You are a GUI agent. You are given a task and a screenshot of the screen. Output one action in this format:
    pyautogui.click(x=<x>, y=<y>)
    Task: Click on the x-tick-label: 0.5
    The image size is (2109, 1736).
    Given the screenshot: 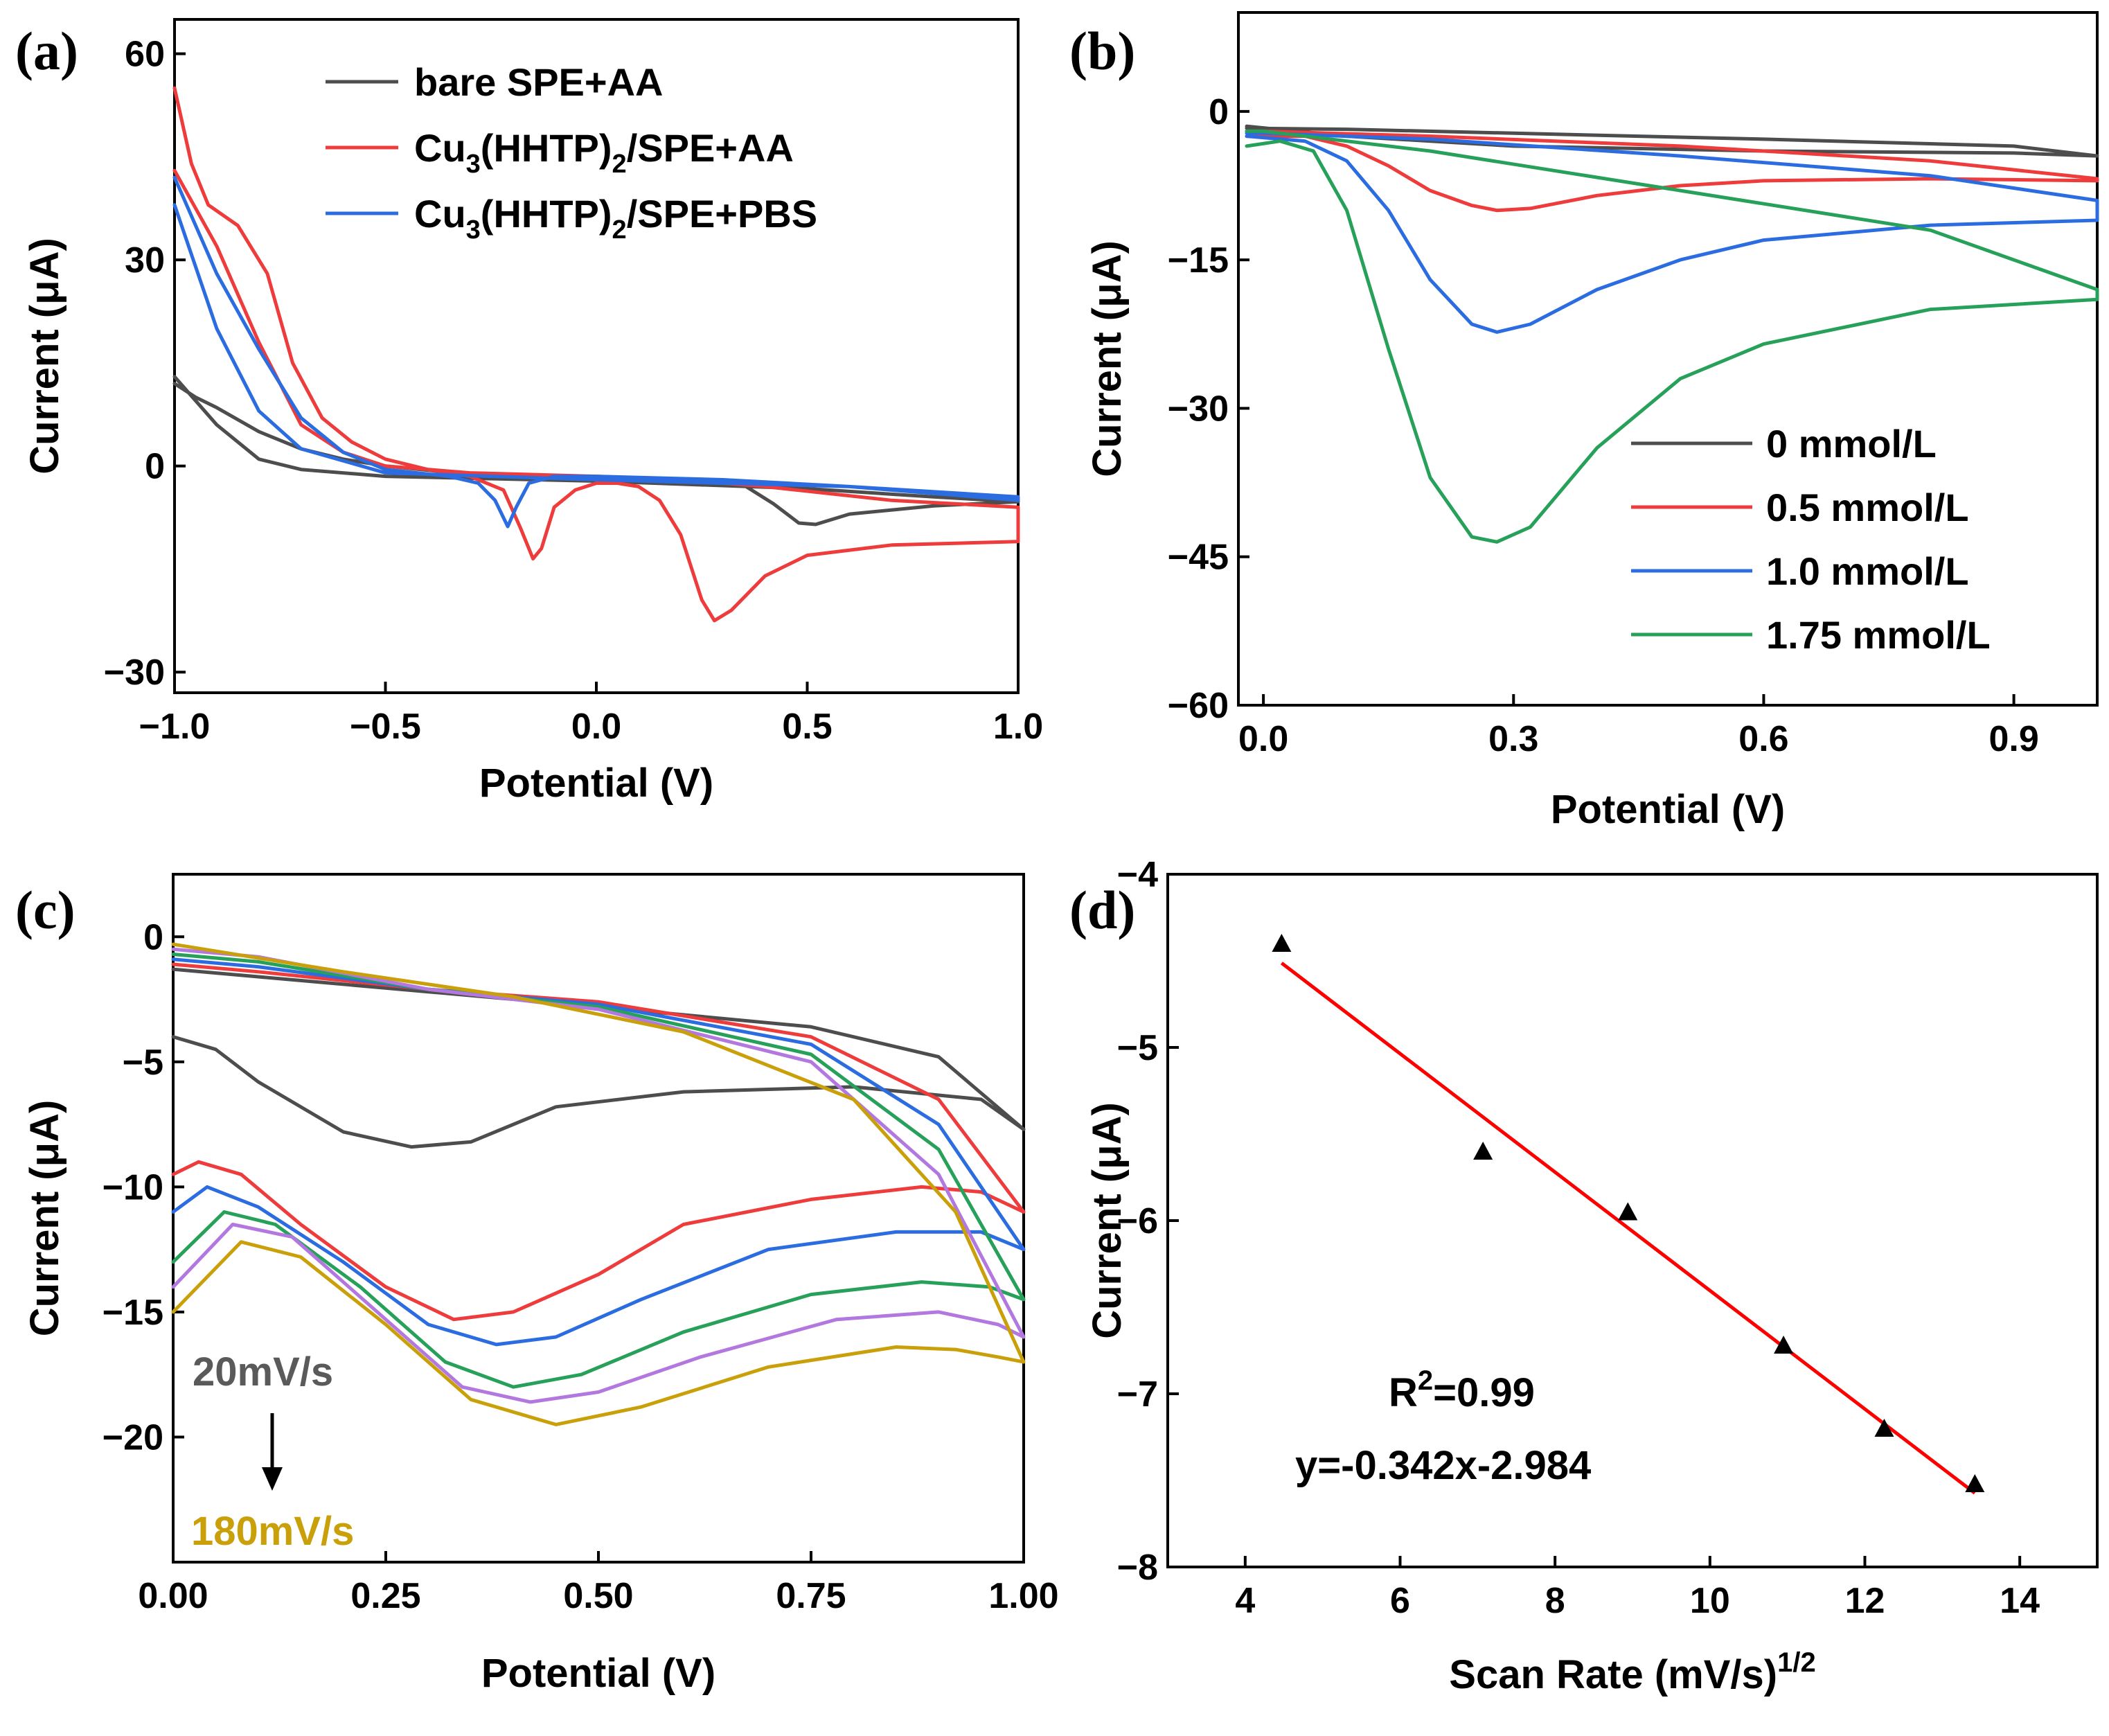 What is the action you would take?
    pyautogui.click(x=807, y=727)
    